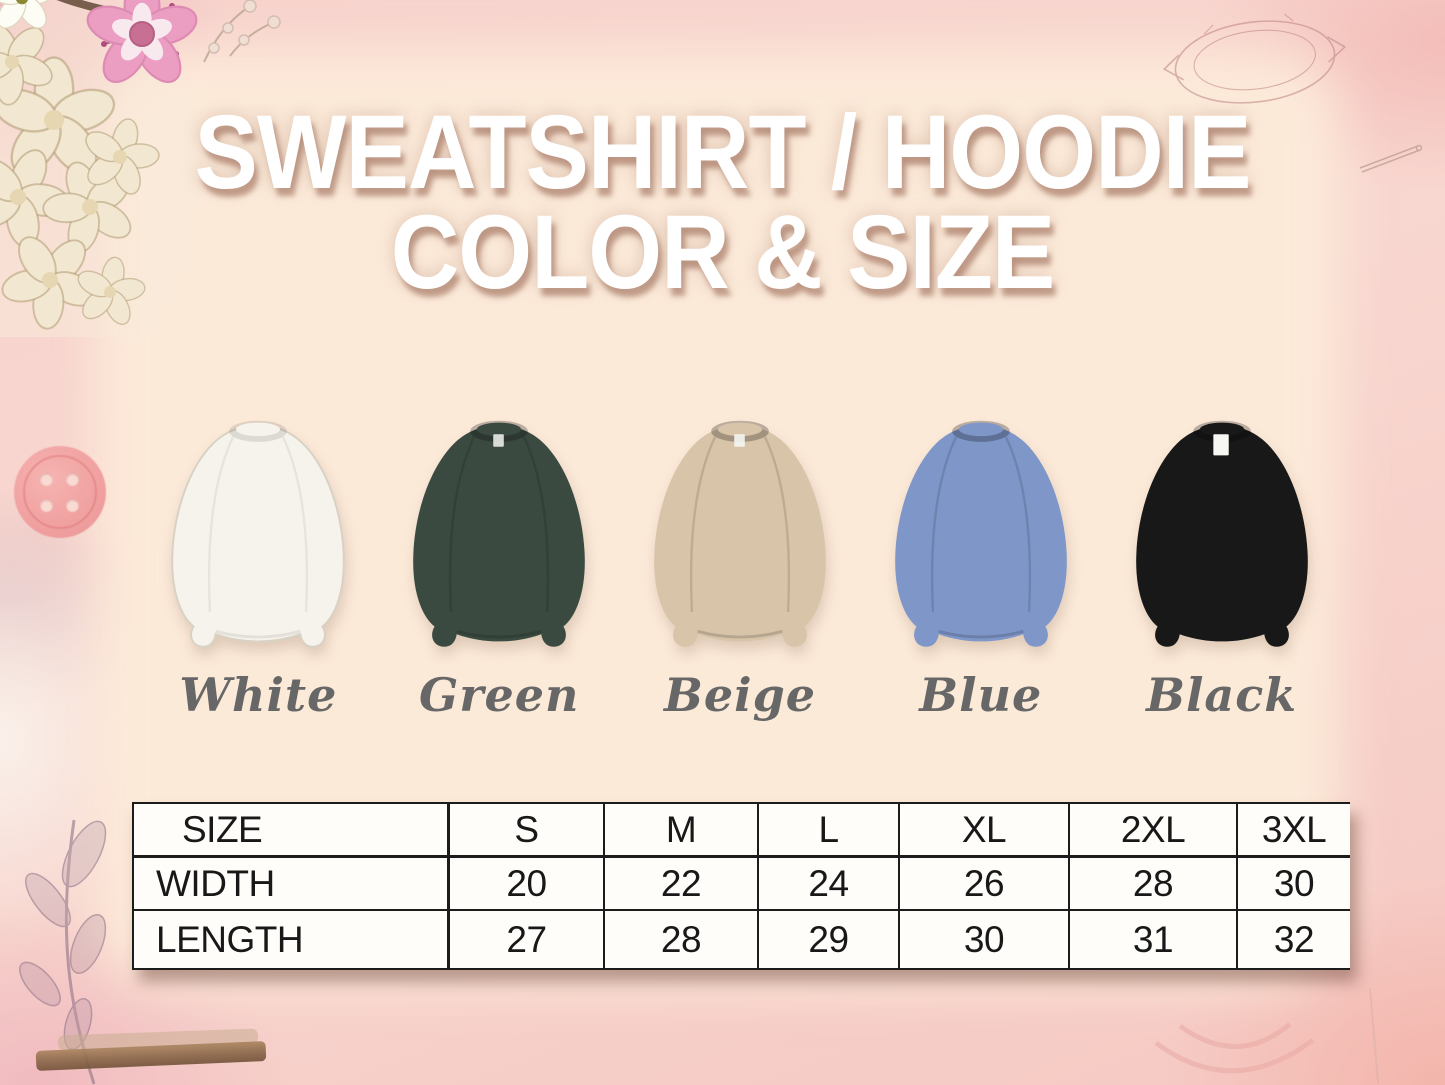  I want to click on product-white: White, so click(258, 568).